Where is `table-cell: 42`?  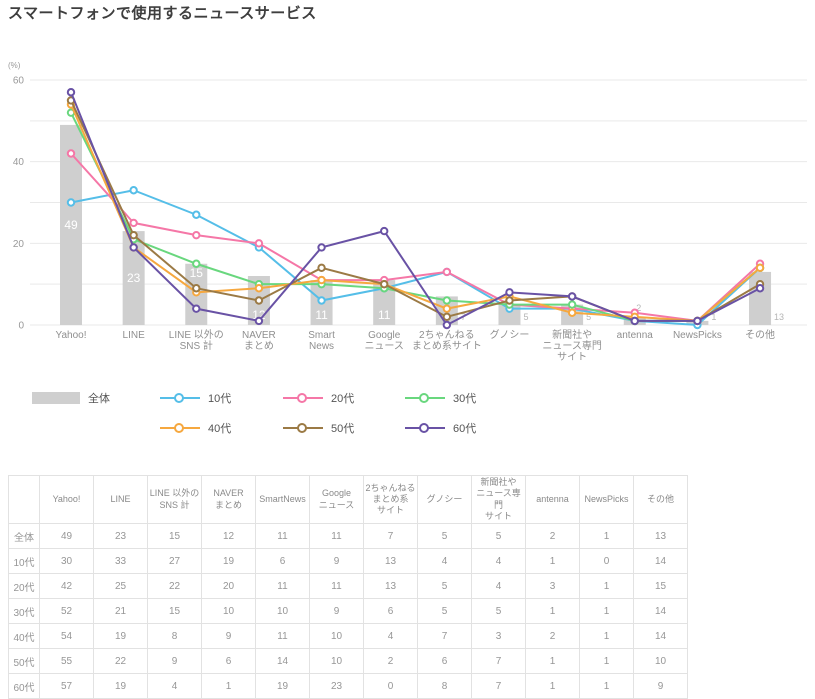 table-cell: 42 is located at coordinates (66, 586).